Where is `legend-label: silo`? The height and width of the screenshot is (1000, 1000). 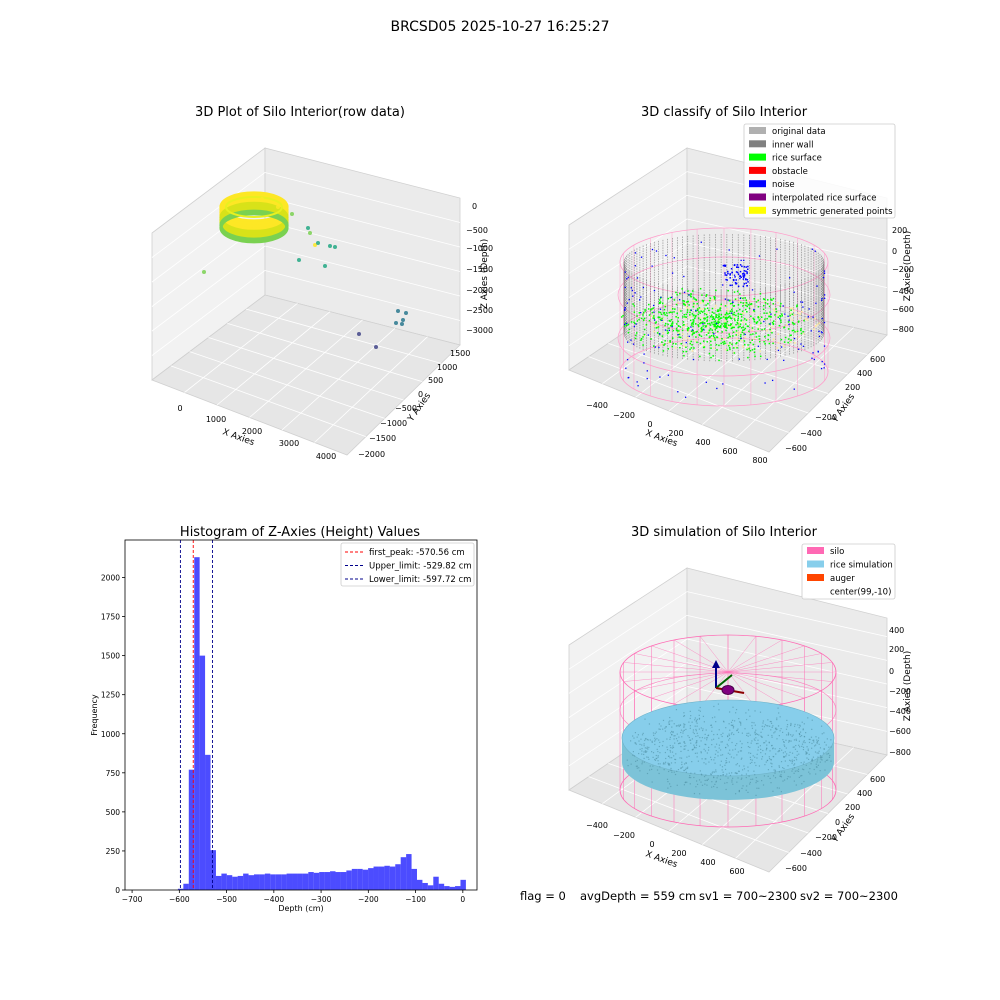 legend-label: silo is located at coordinates (837, 552).